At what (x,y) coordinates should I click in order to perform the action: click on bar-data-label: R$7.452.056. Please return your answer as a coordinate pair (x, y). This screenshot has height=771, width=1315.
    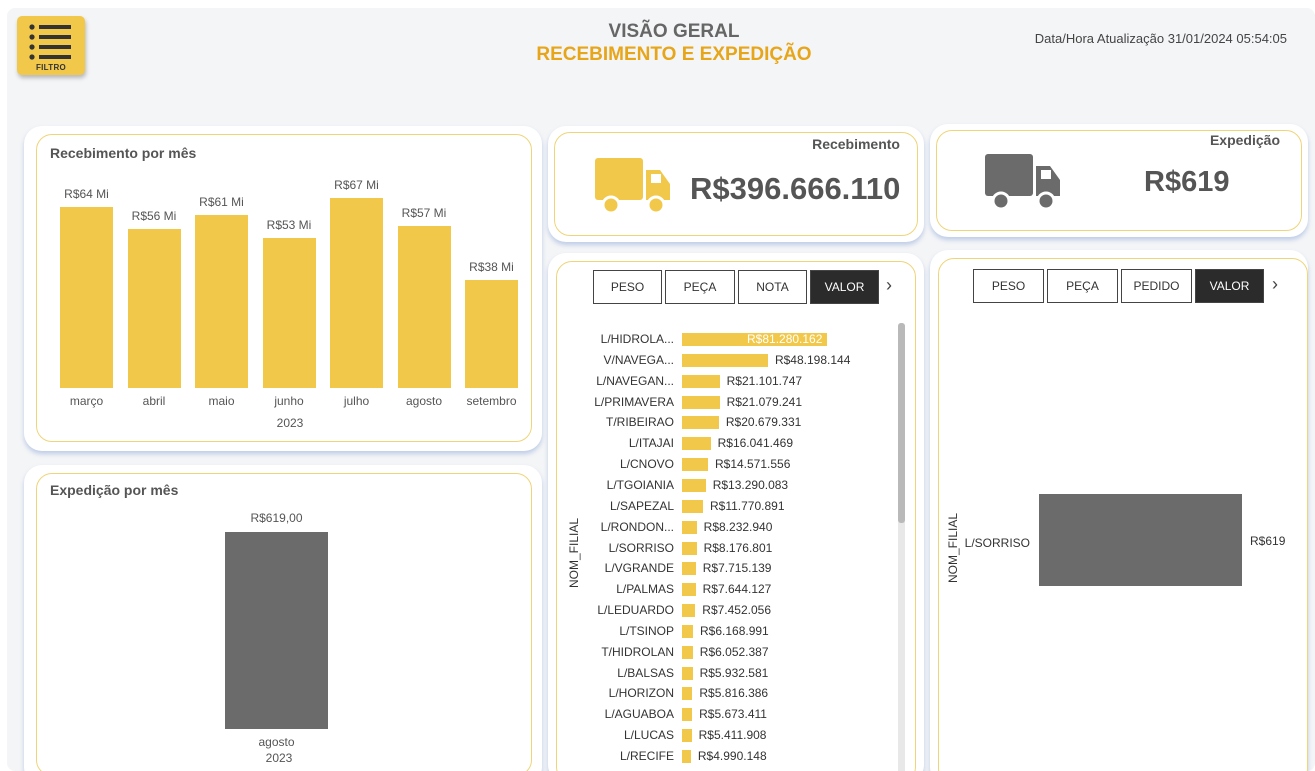
    Looking at the image, I should click on (737, 610).